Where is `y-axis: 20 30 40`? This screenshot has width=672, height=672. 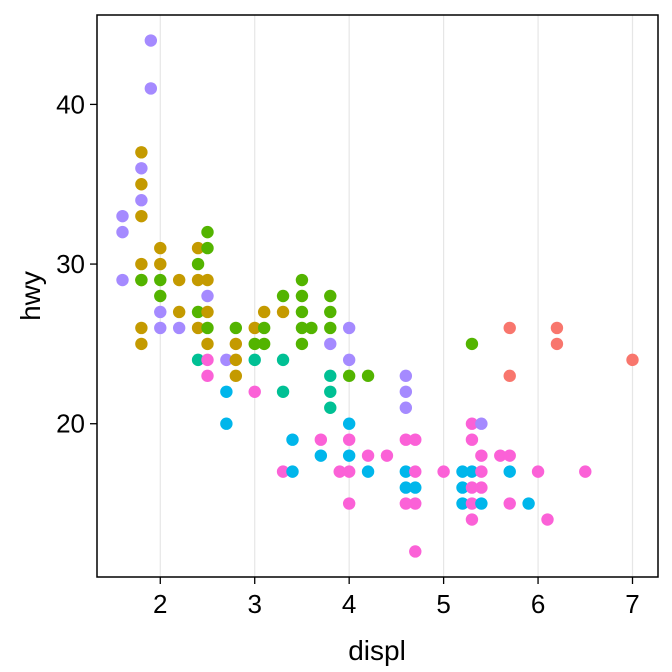 y-axis: 20 30 40 is located at coordinates (76, 264).